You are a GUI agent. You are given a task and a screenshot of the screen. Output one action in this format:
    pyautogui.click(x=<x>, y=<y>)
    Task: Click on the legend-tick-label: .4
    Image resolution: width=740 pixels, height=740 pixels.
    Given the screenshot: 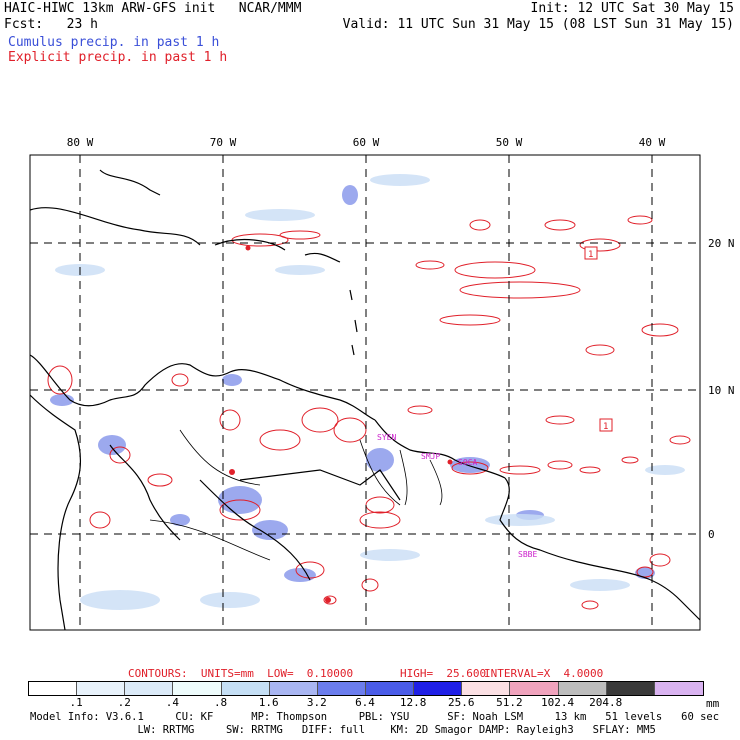 What is the action you would take?
    pyautogui.click(x=172, y=702)
    